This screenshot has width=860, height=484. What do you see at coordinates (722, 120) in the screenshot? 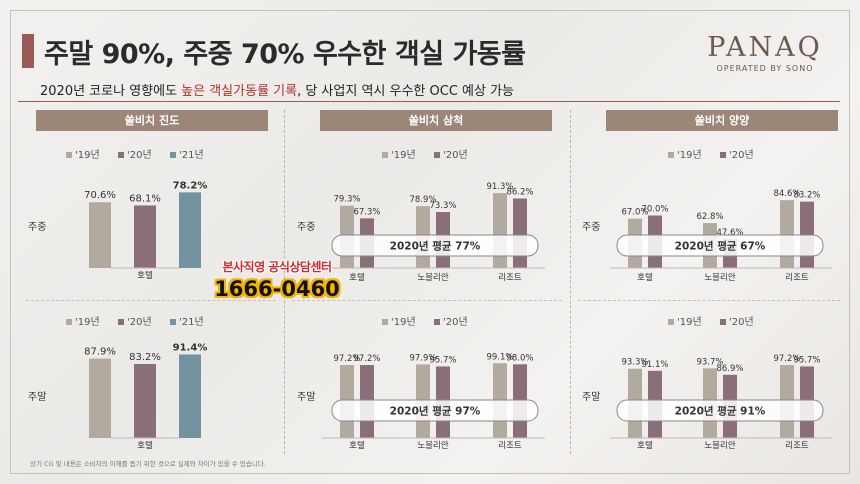
I see `section-header-yangyang: 쏠비치 양양` at bounding box center [722, 120].